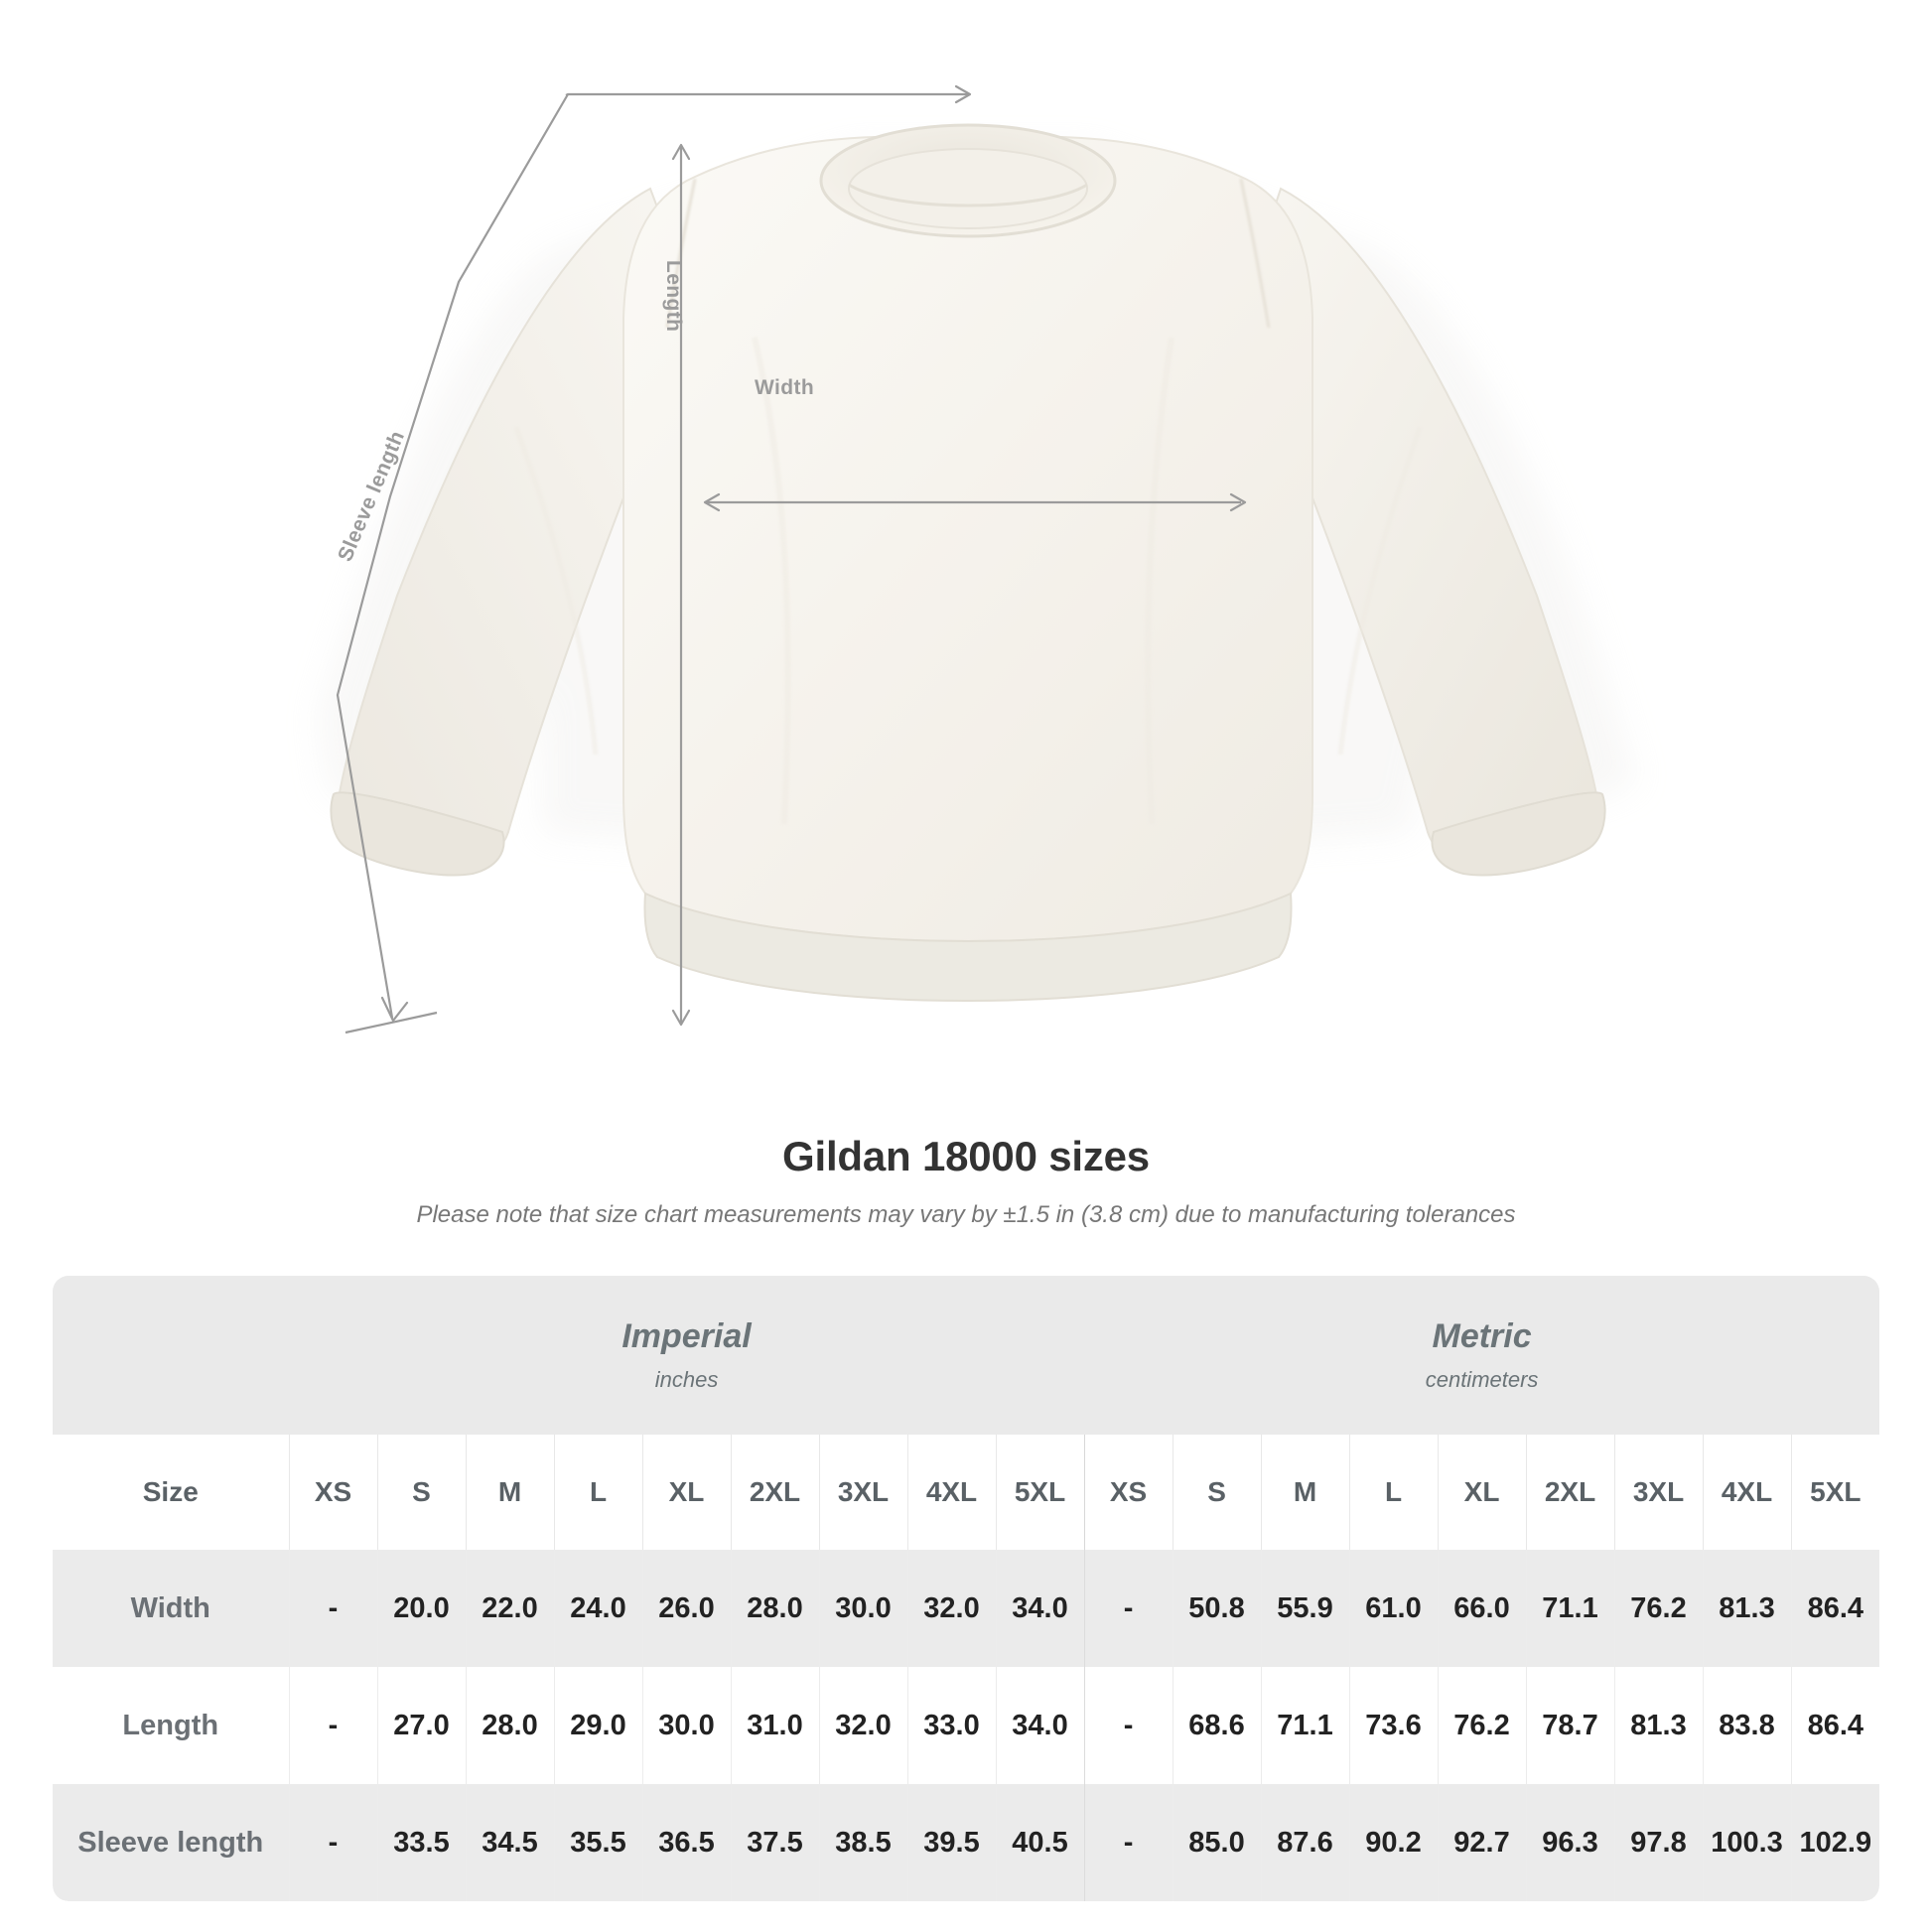 Image resolution: width=1932 pixels, height=1932 pixels. What do you see at coordinates (1482, 1843) in the screenshot?
I see `cell-sleeve-length-metric-xl: 92.7` at bounding box center [1482, 1843].